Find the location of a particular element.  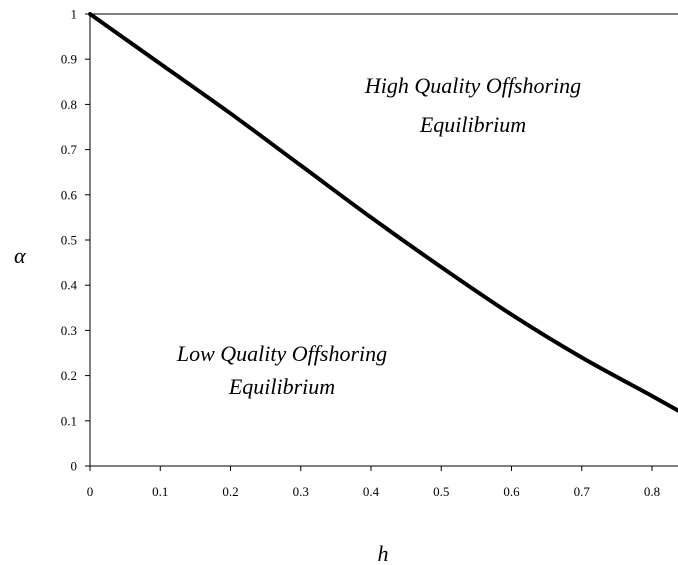

low-quality-region-label-line2: Equilibrium is located at coordinates (281, 386).